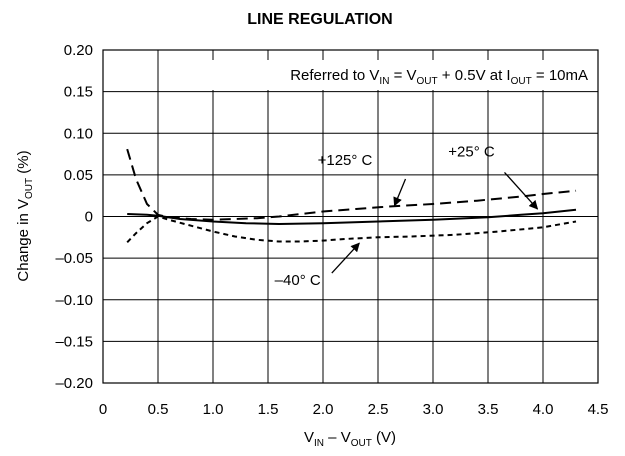 The height and width of the screenshot is (456, 625). What do you see at coordinates (74, 258) in the screenshot?
I see `y-tick-label: –0.05` at bounding box center [74, 258].